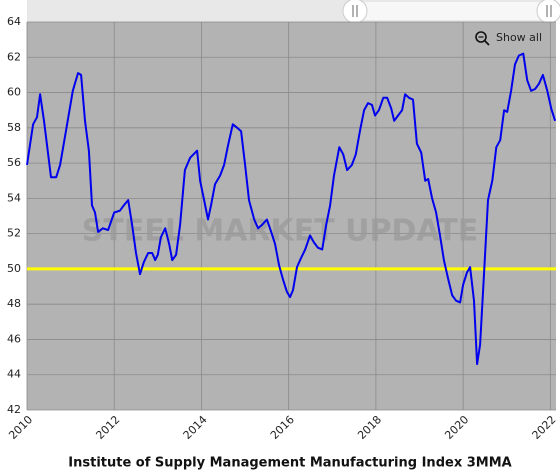 The height and width of the screenshot is (473, 560). Describe the element at coordinates (14, 21) in the screenshot. I see `y-tick-label: 64` at that location.